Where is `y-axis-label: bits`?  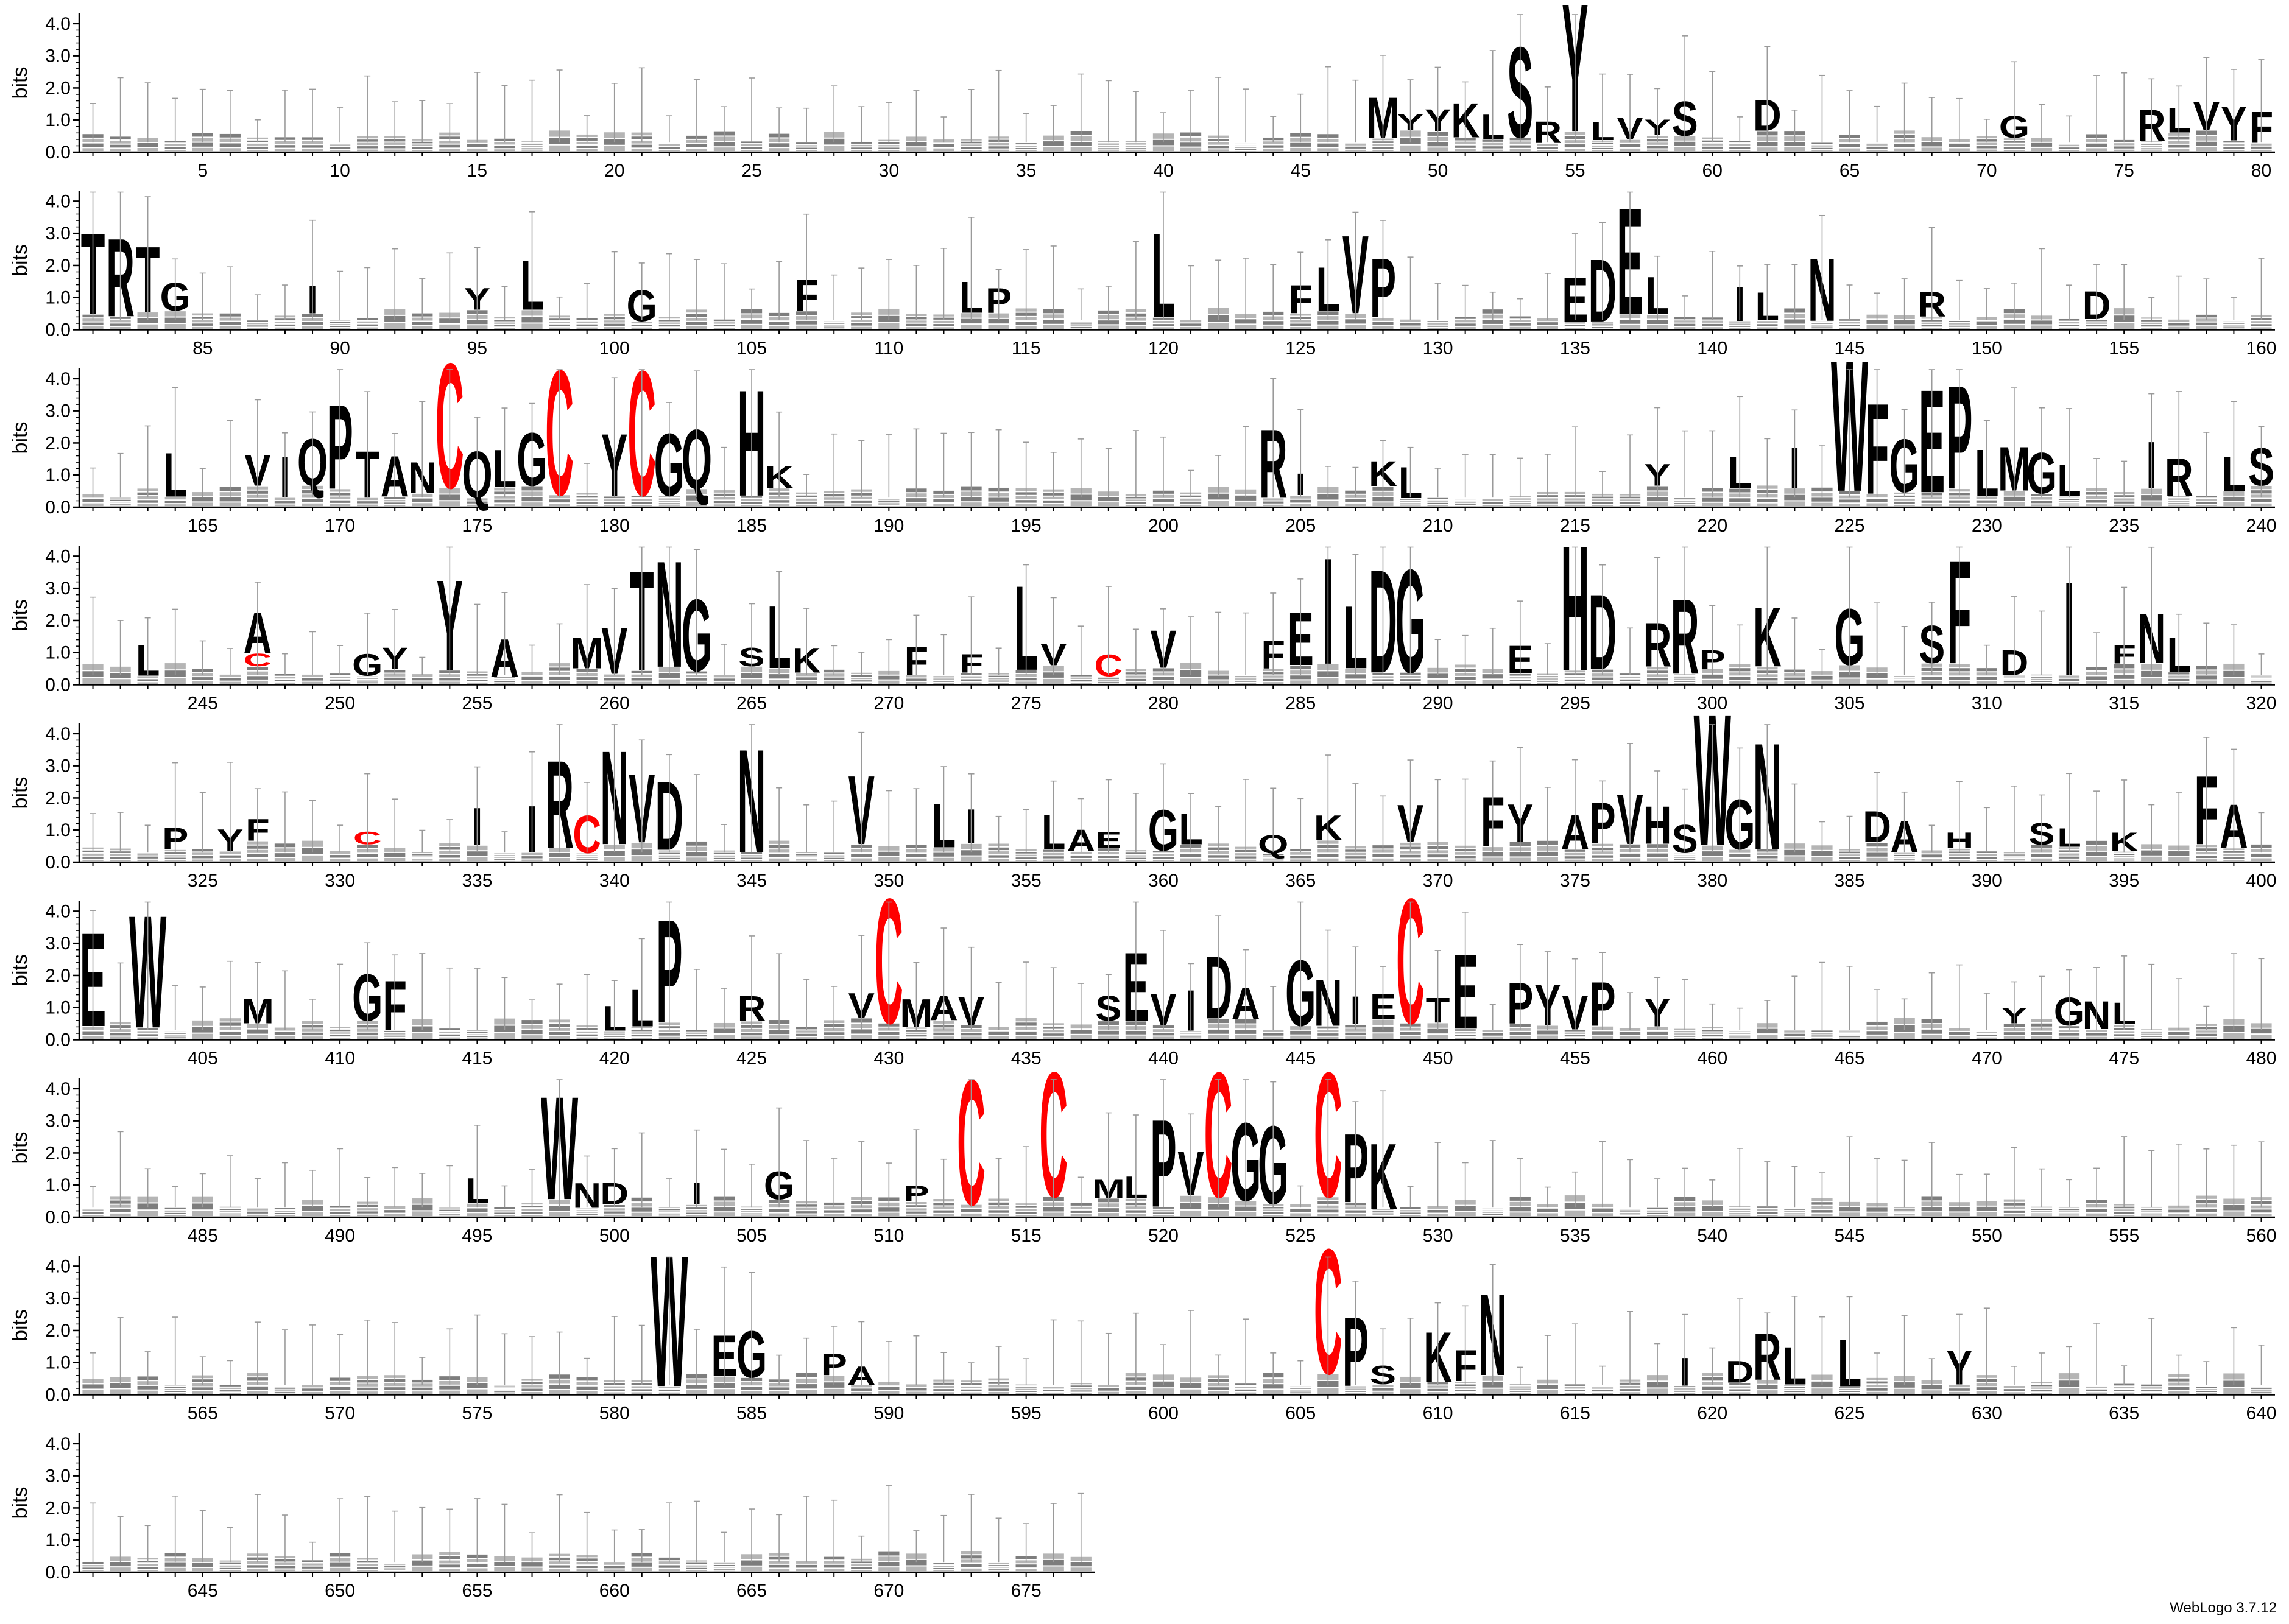
y-axis-label: bits is located at coordinates (21, 260).